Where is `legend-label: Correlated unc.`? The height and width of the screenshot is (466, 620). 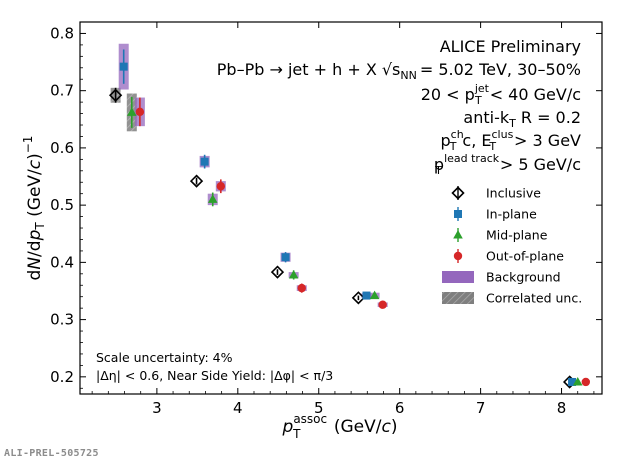 legend-label: Correlated unc. is located at coordinates (534, 298).